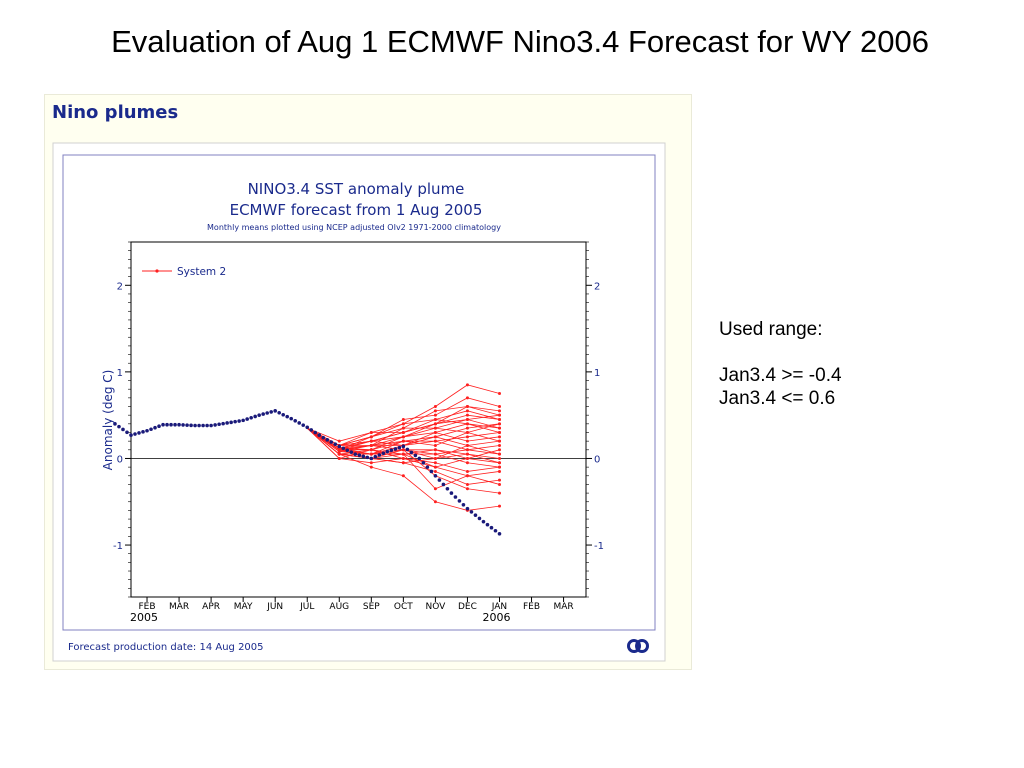  I want to click on y-tick-label-right: -1, so click(599, 546).